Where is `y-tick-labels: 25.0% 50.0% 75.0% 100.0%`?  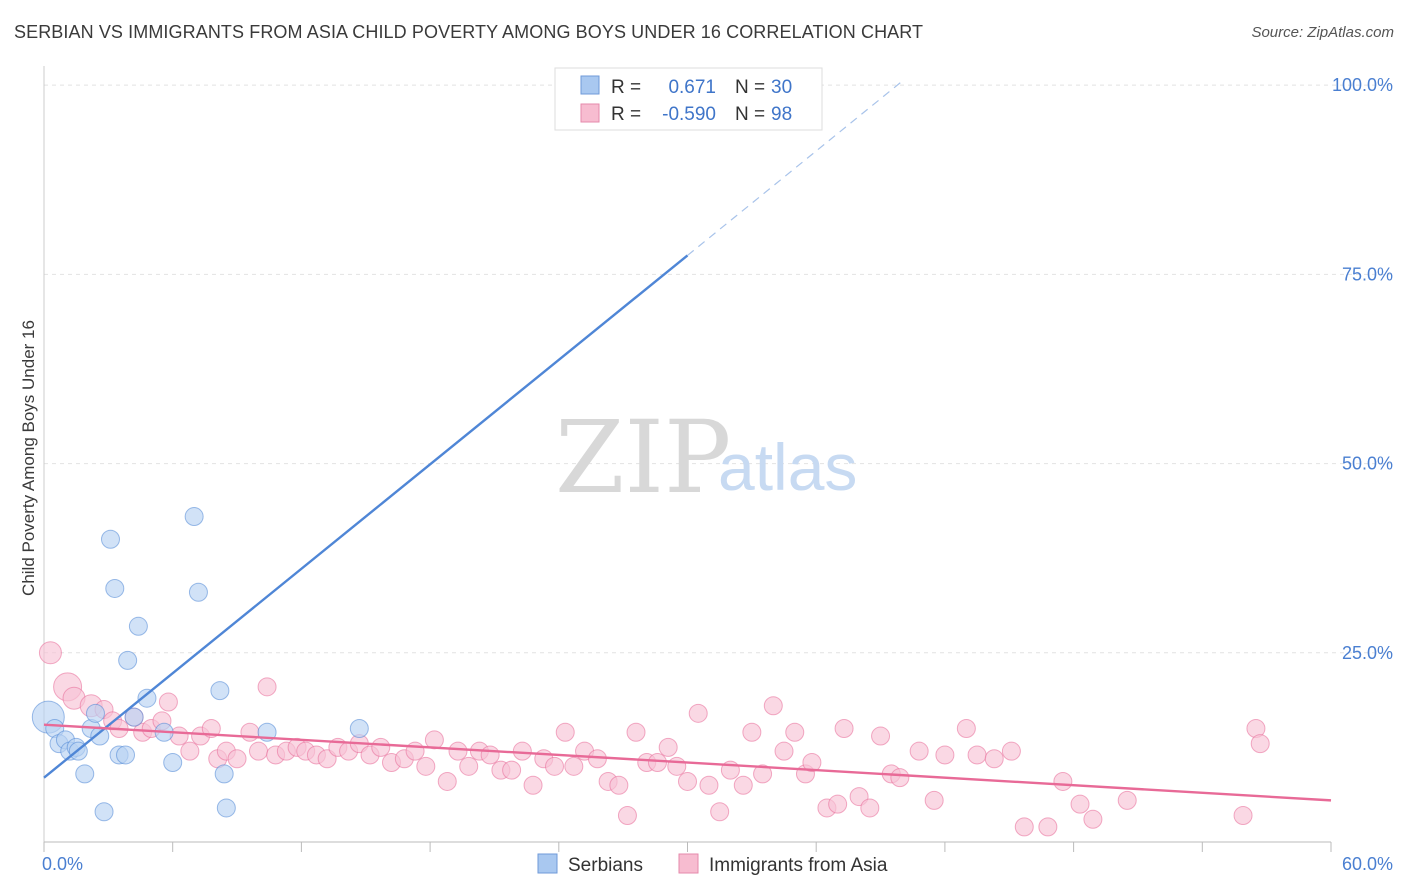 y-tick-labels: 25.0% 50.0% 75.0% 100.0% is located at coordinates (1362, 369).